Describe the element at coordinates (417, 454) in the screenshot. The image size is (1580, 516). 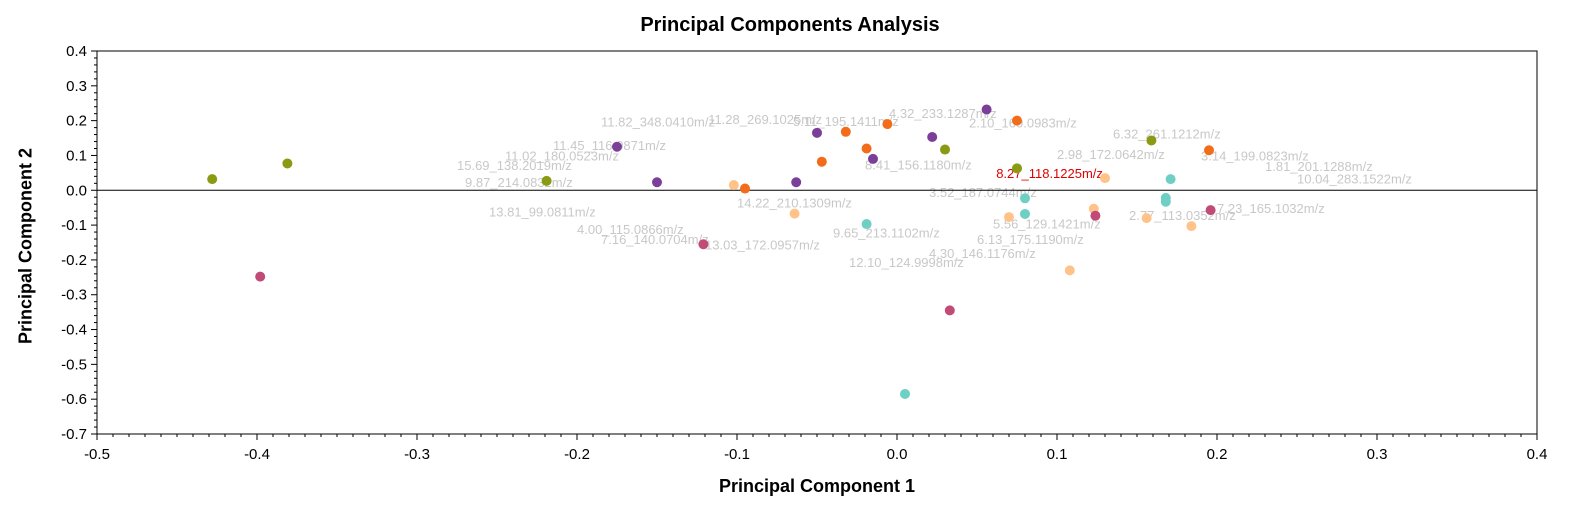
I see `x-tick-label: -0.3` at that location.